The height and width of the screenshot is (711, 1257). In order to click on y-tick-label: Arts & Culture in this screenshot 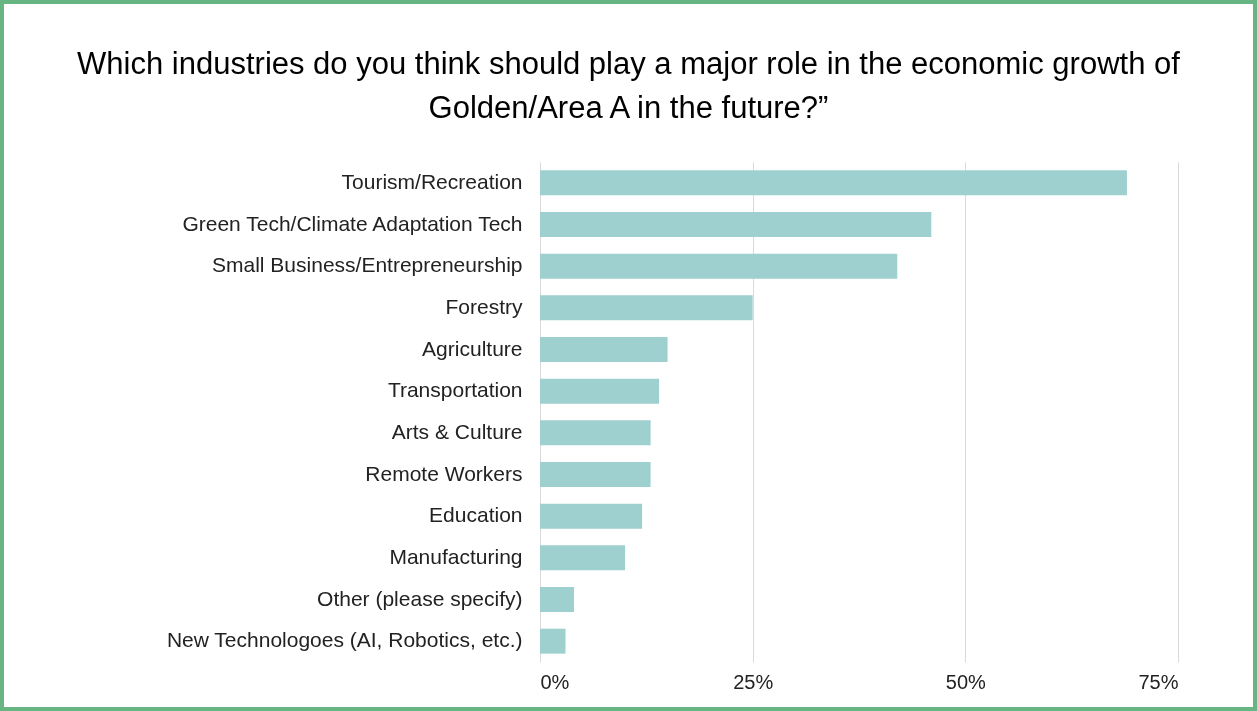, I will do `click(457, 431)`.